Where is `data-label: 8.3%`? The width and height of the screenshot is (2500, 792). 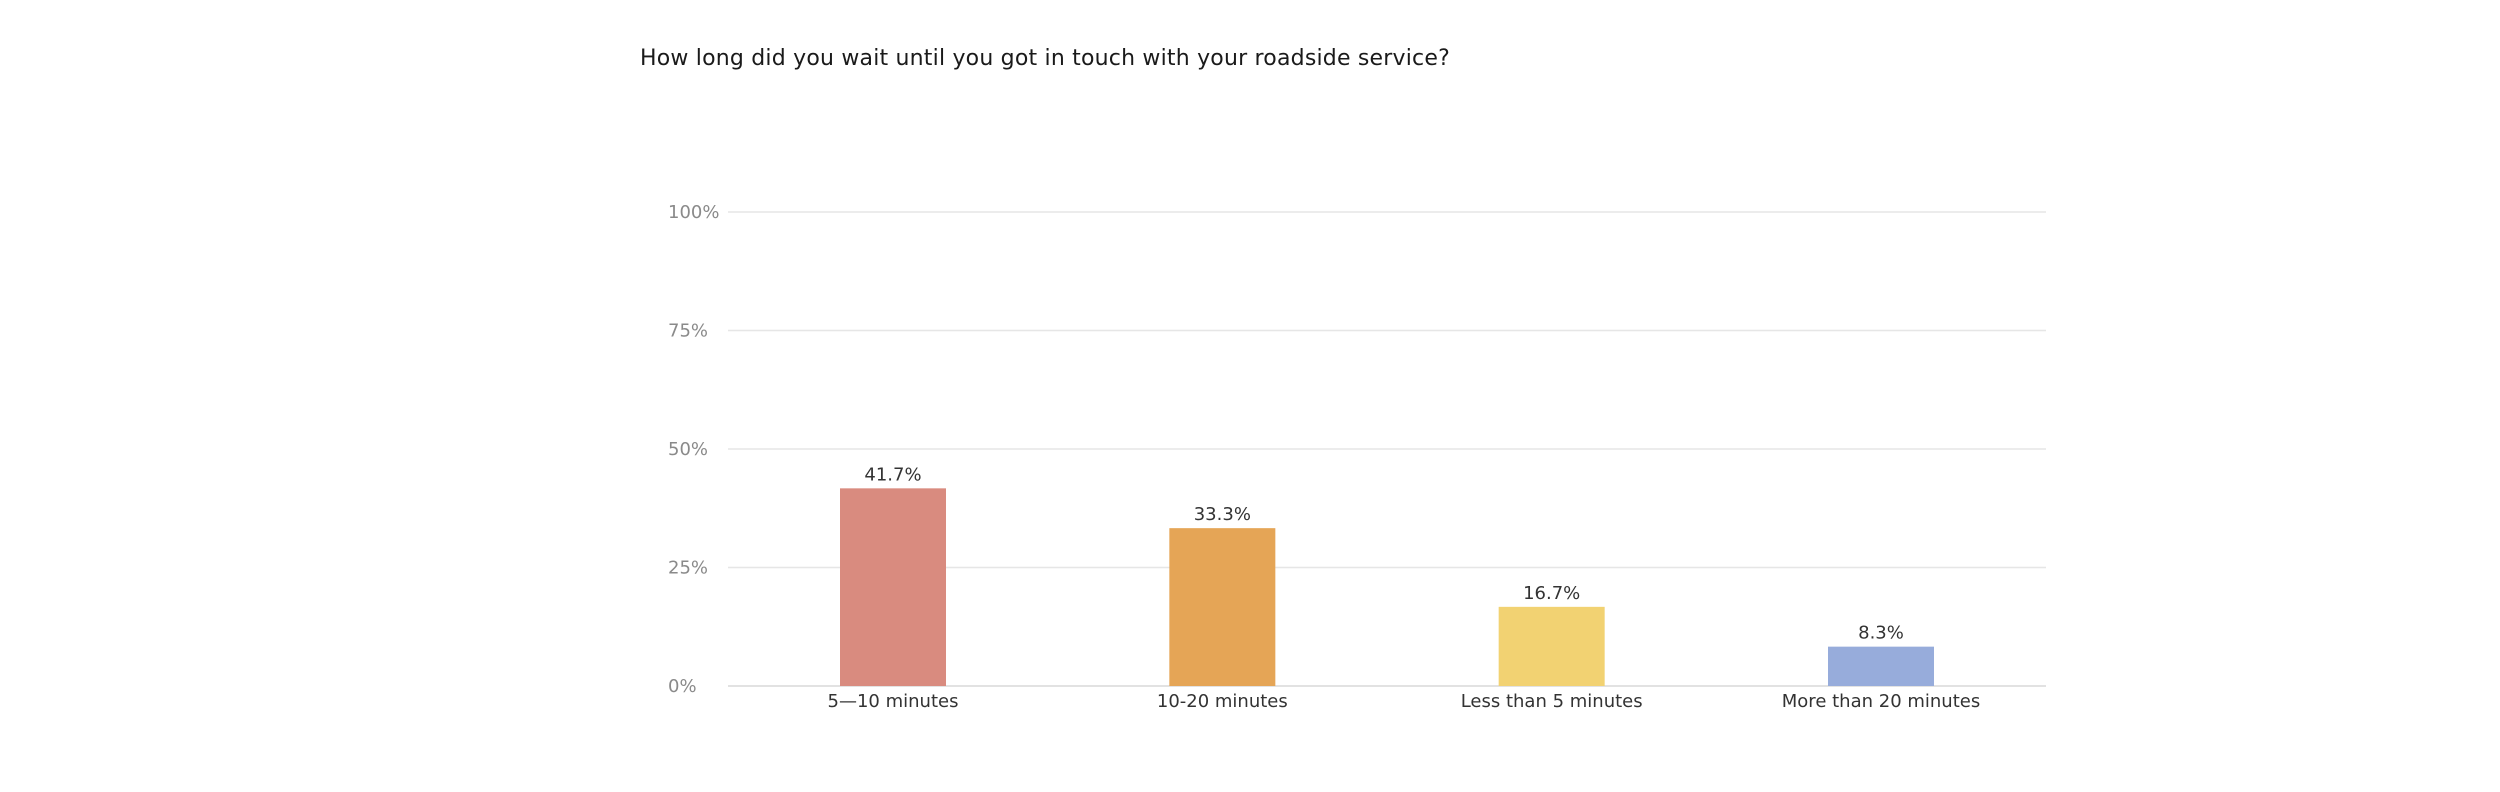
data-label: 8.3% is located at coordinates (1881, 633).